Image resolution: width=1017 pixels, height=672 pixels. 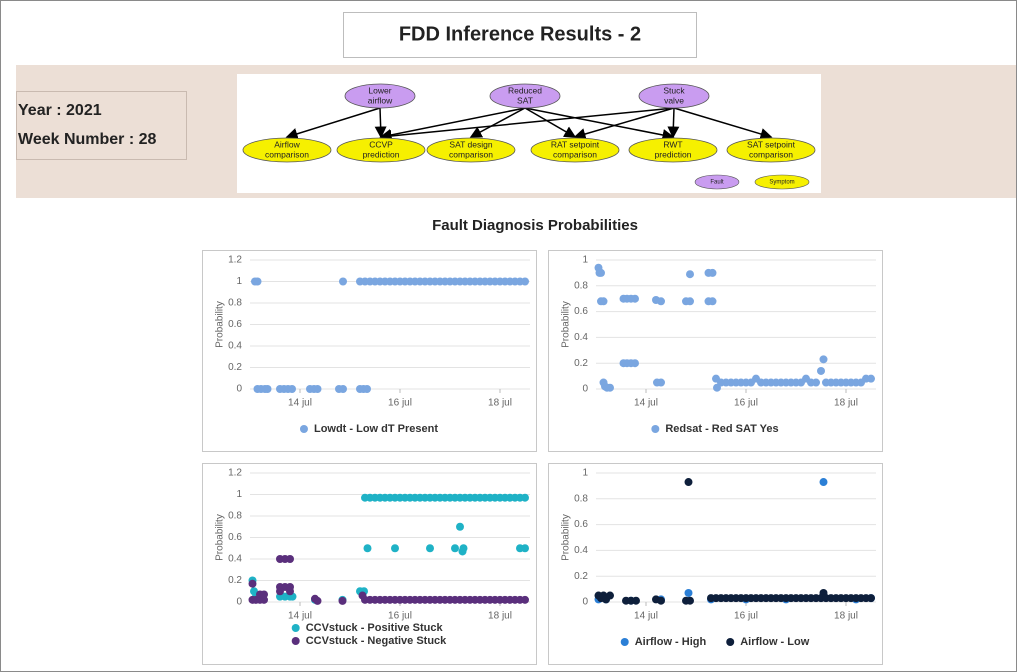 I want to click on year-label: Year : 2021, so click(x=60, y=110).